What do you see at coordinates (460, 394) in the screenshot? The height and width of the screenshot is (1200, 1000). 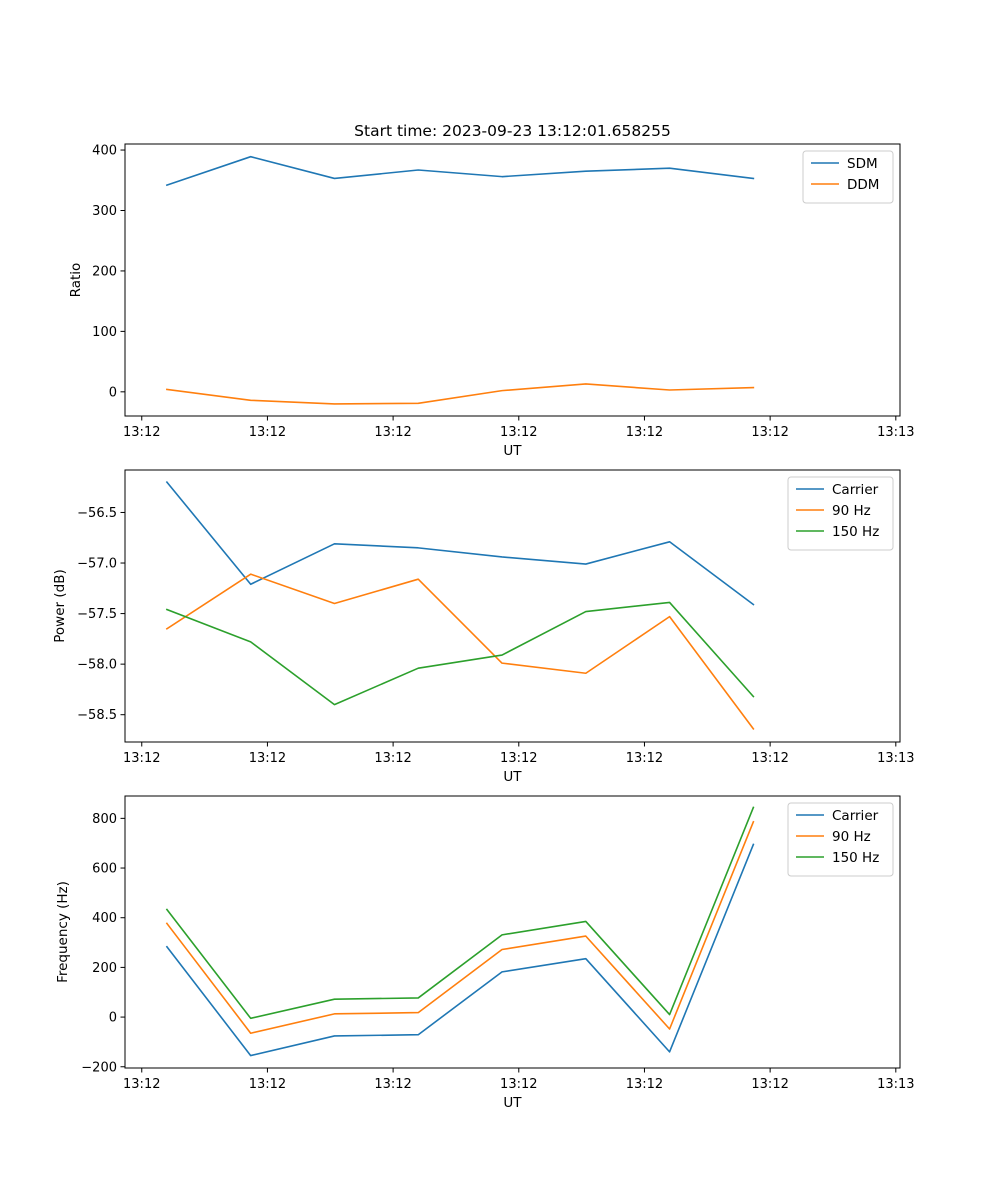 I see `series-line-ddm` at bounding box center [460, 394].